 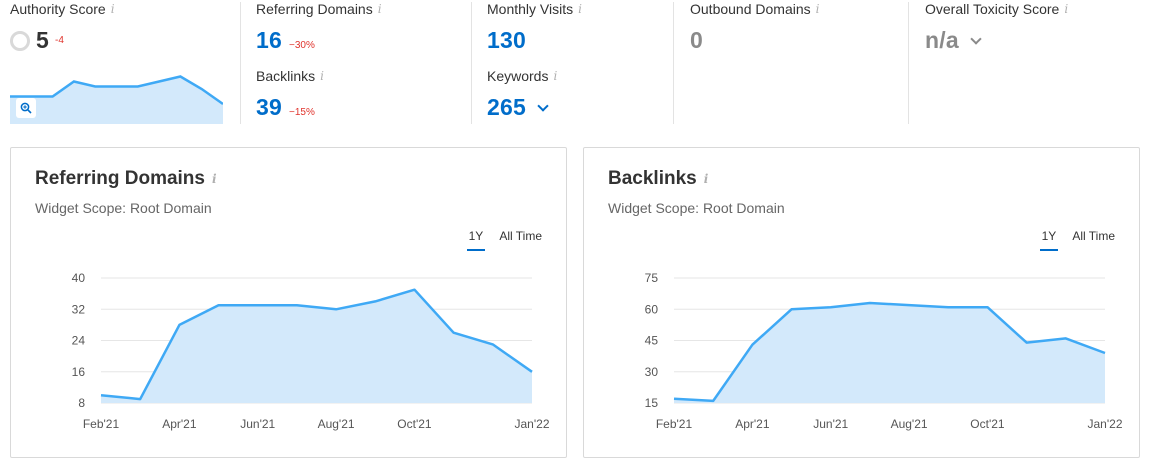 What do you see at coordinates (269, 107) in the screenshot?
I see `backlinks-value: 39` at bounding box center [269, 107].